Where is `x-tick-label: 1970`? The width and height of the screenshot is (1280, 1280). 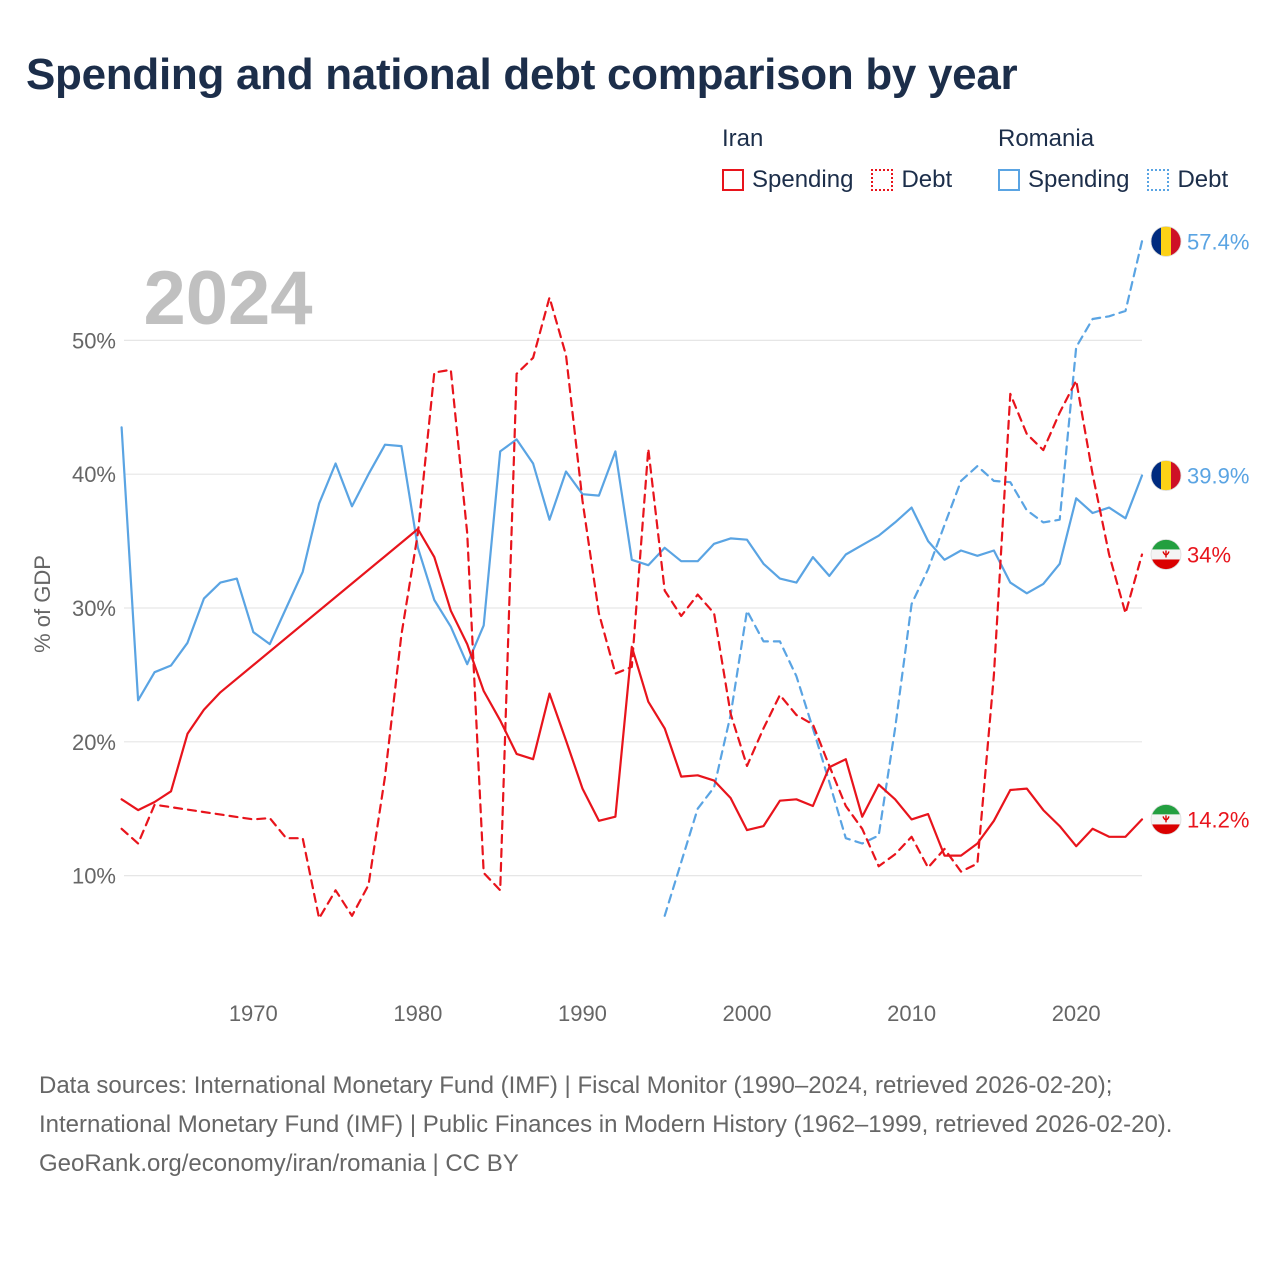
x-tick-label: 1970 is located at coordinates (253, 1013).